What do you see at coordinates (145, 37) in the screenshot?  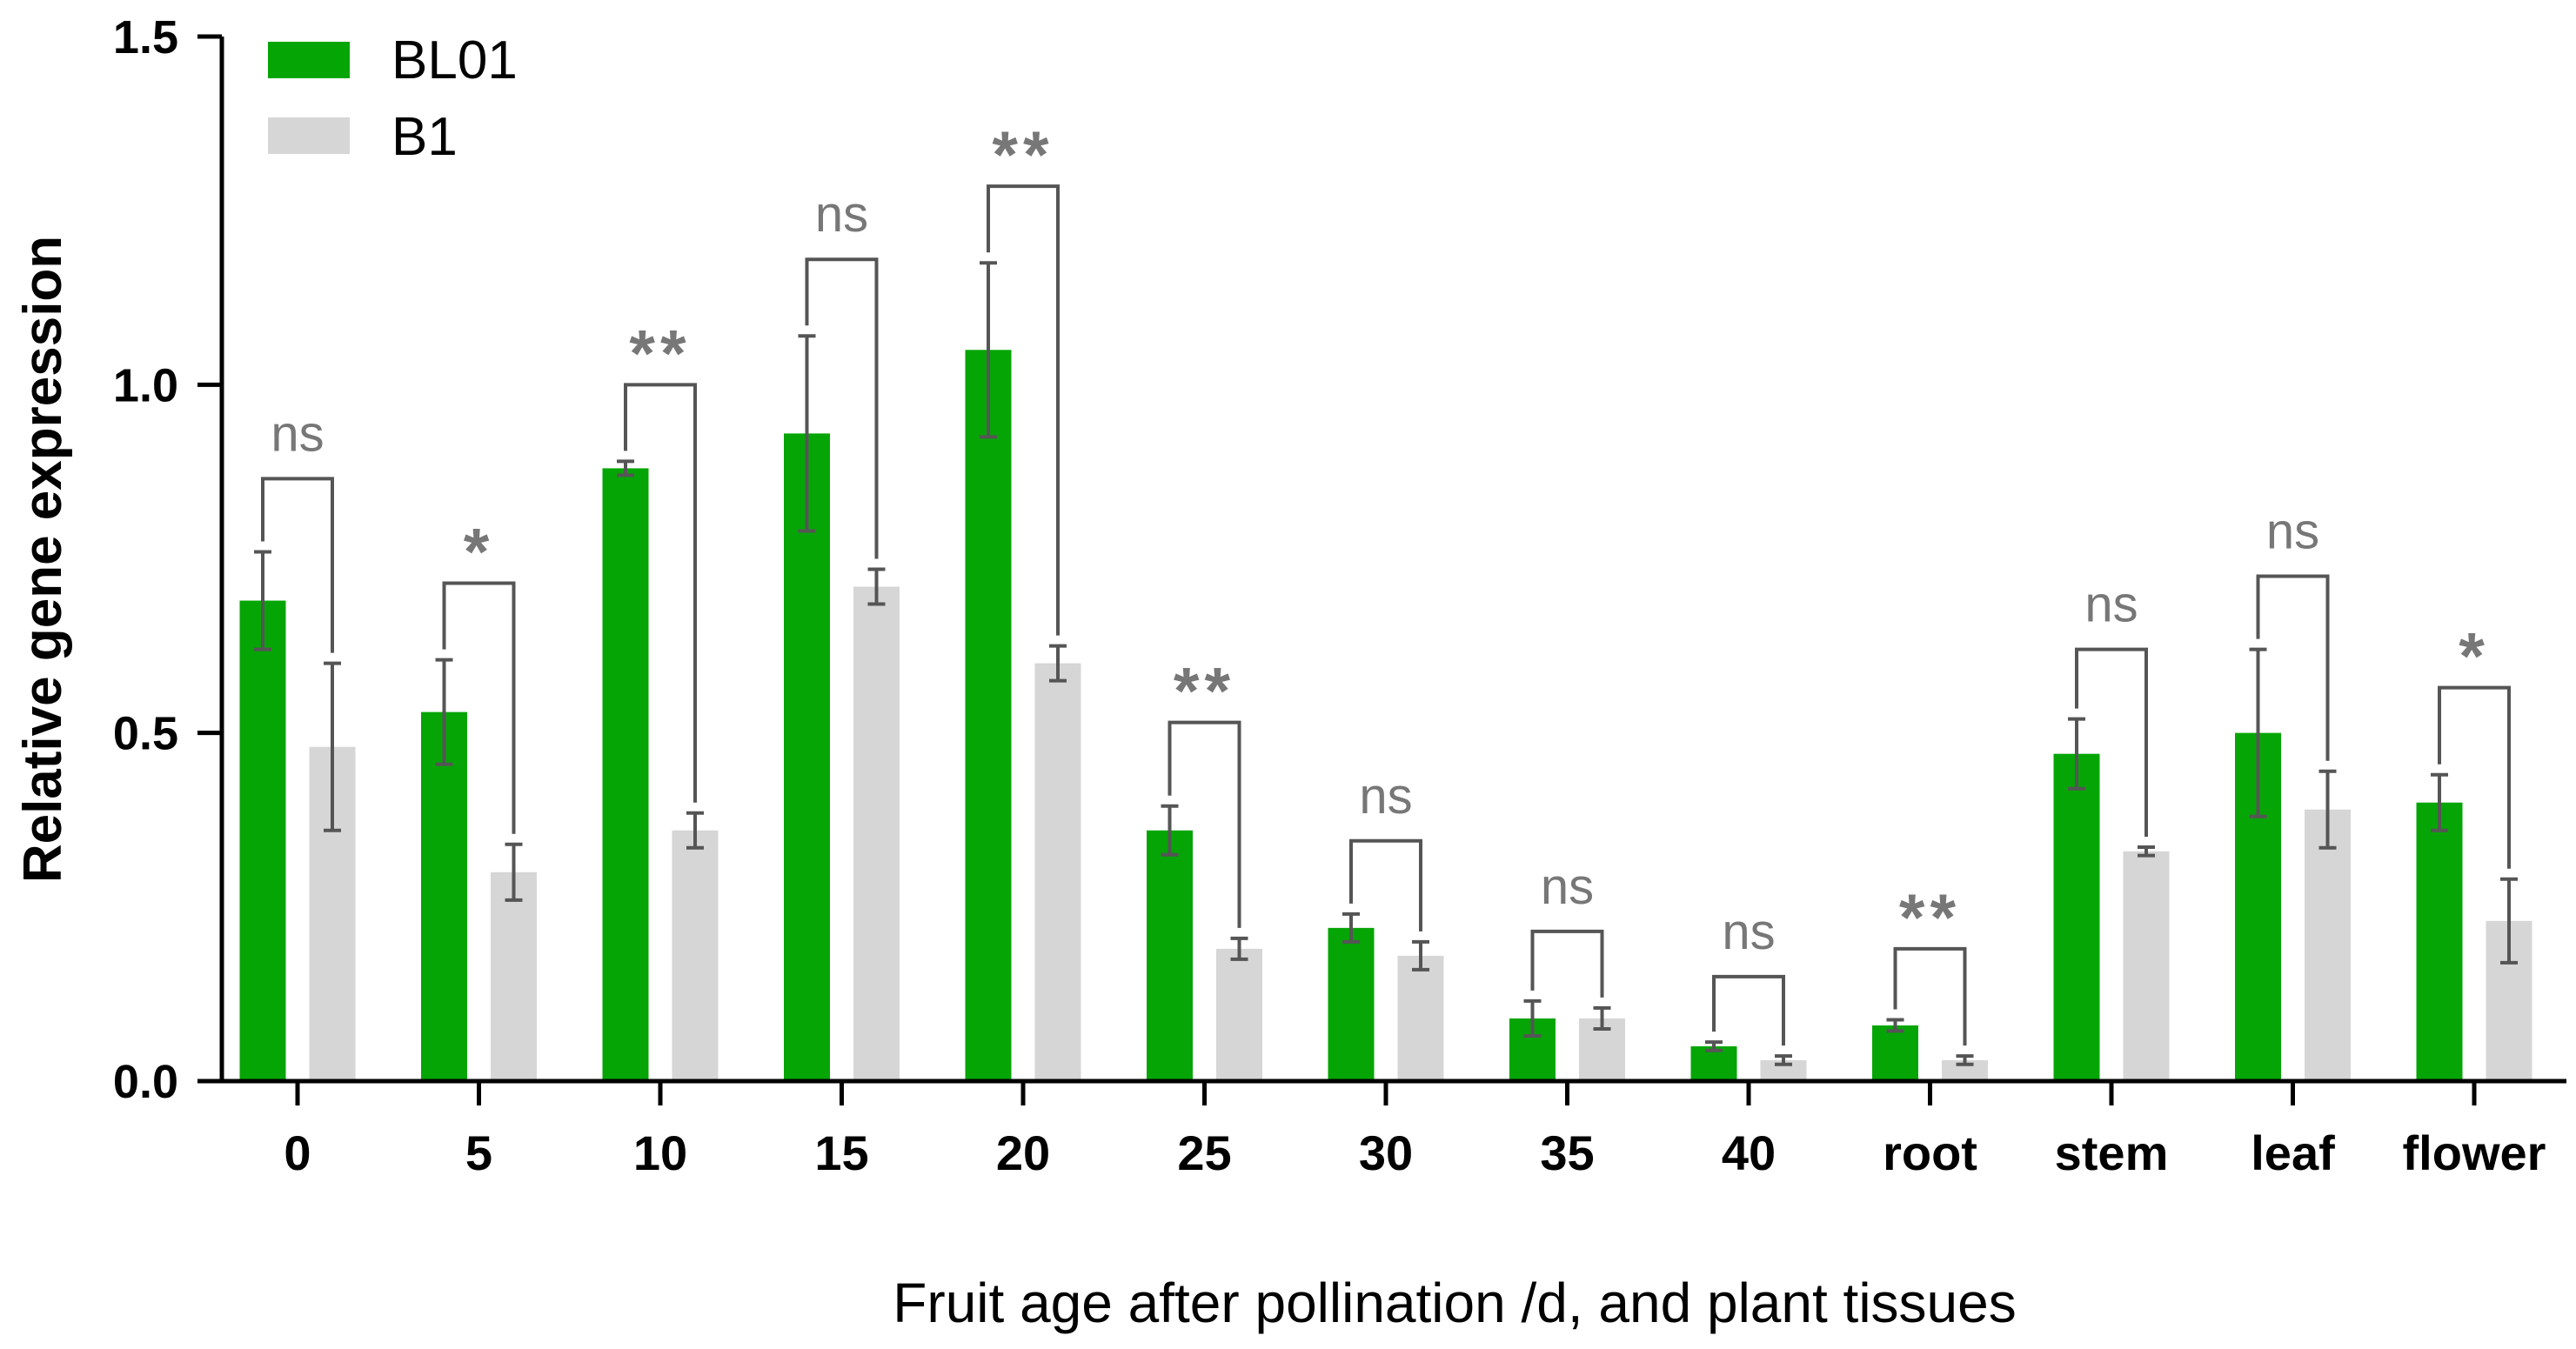 I see `y-tick-label: 1.5` at bounding box center [145, 37].